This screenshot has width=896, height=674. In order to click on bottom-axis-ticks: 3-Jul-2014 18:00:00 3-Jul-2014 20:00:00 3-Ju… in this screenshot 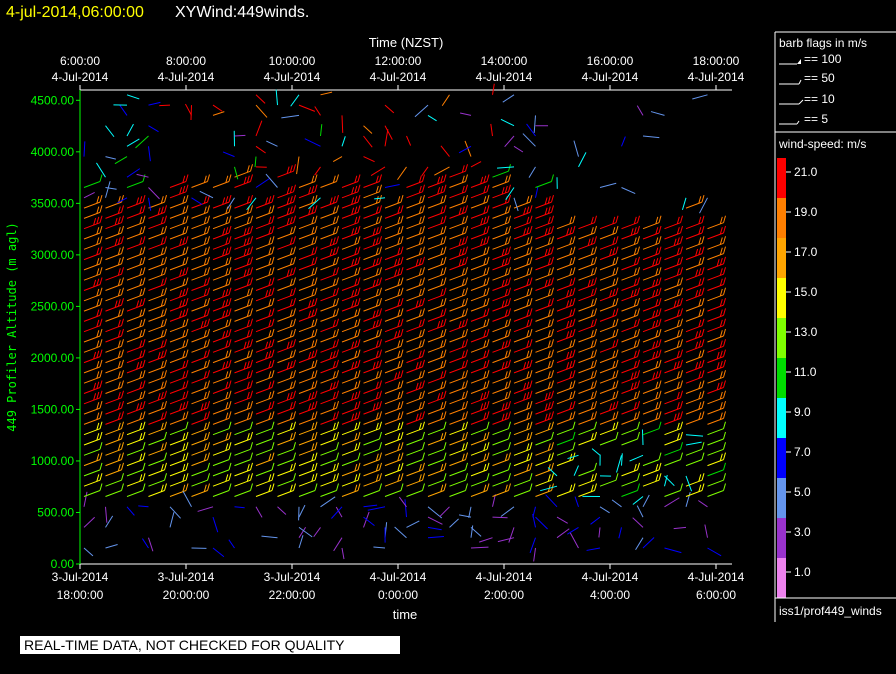, I will do `click(398, 583)`.